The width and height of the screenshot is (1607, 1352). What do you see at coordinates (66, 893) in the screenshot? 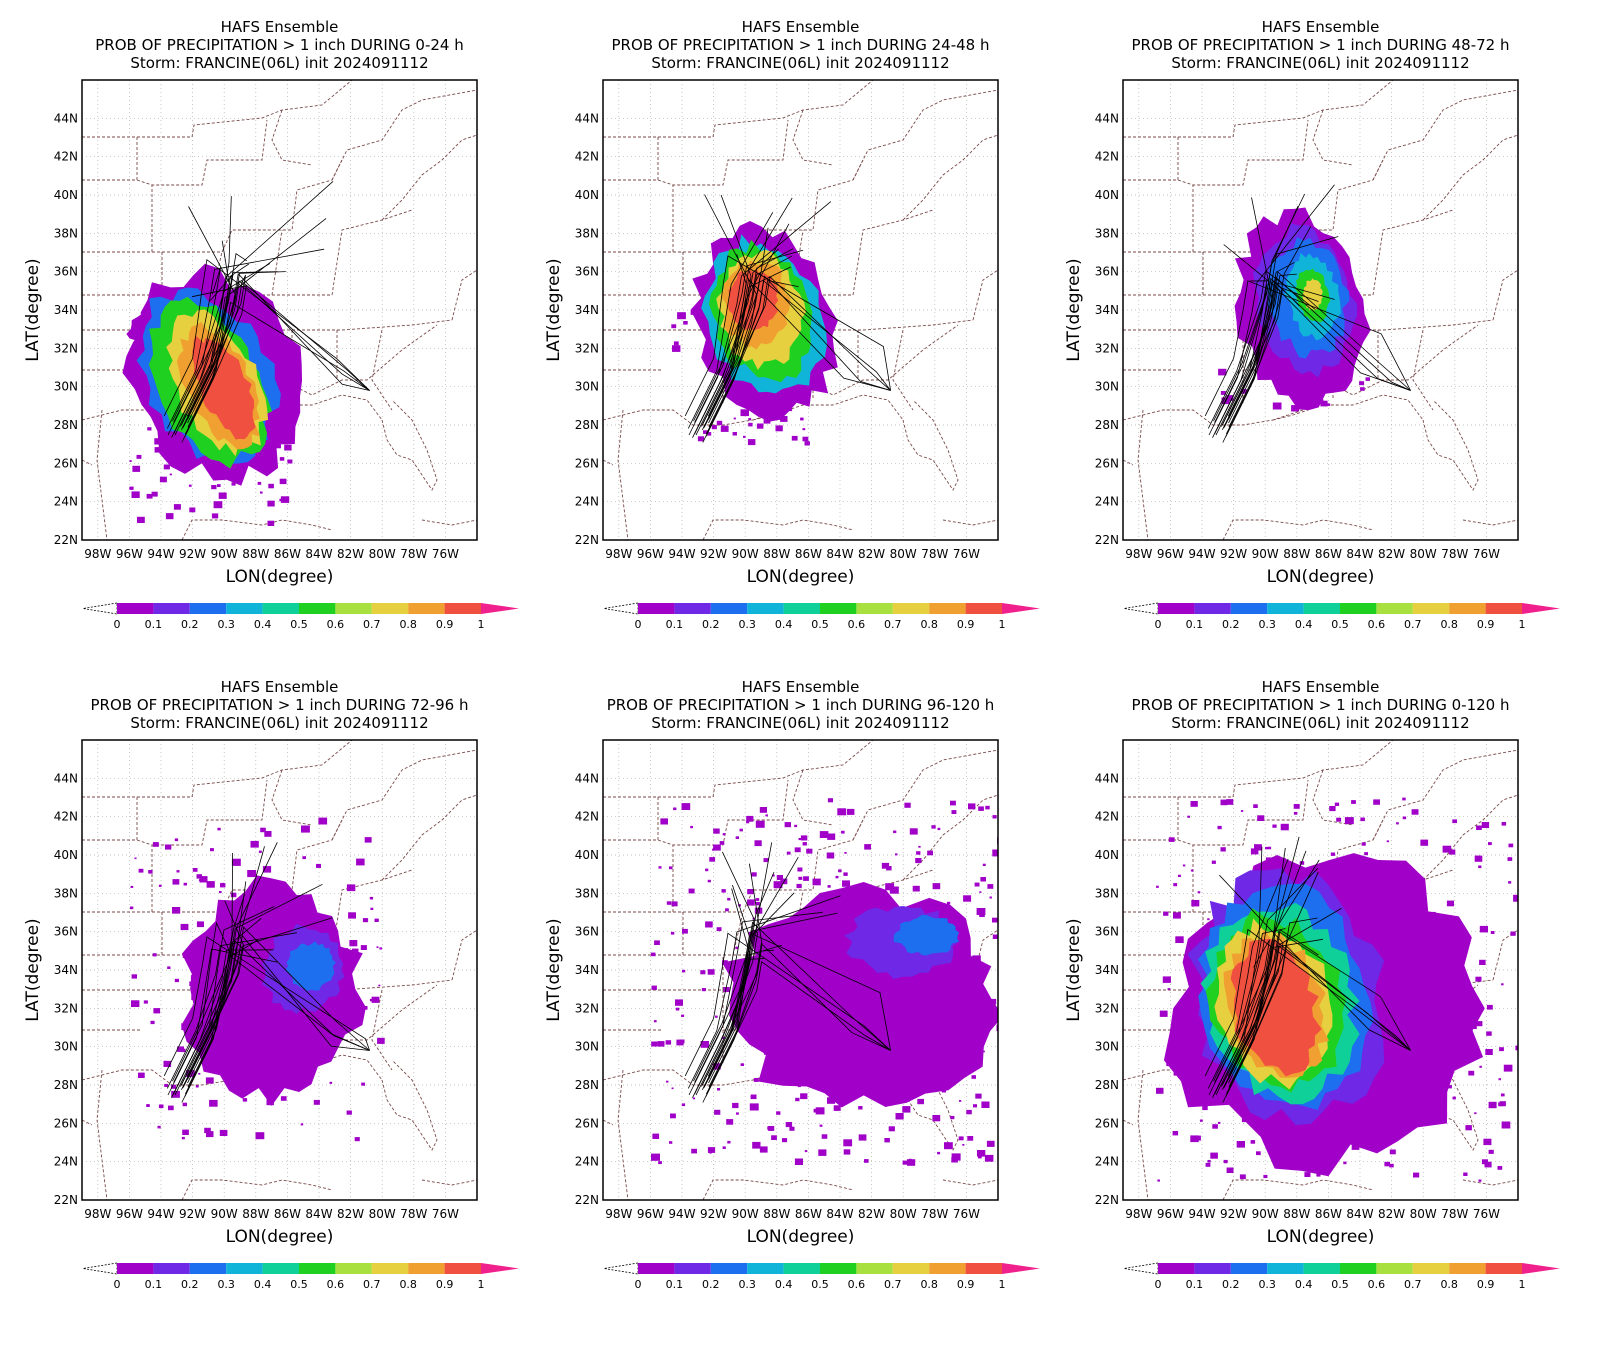
I see `lat-tick-label: 38N` at bounding box center [66, 893].